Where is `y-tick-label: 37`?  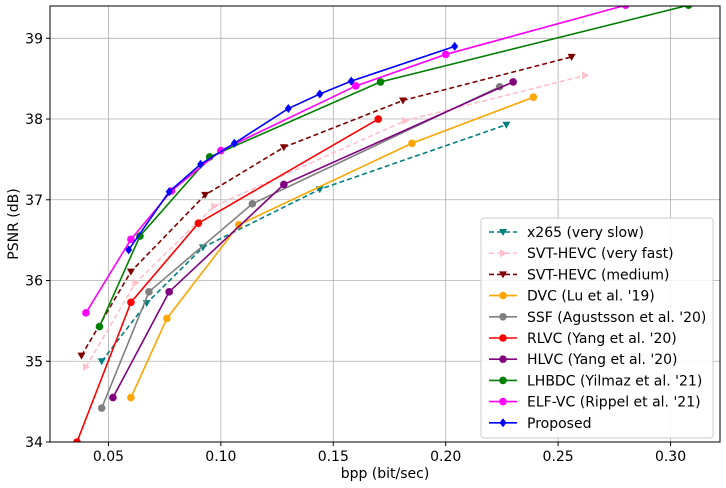 y-tick-label: 37 is located at coordinates (34, 201).